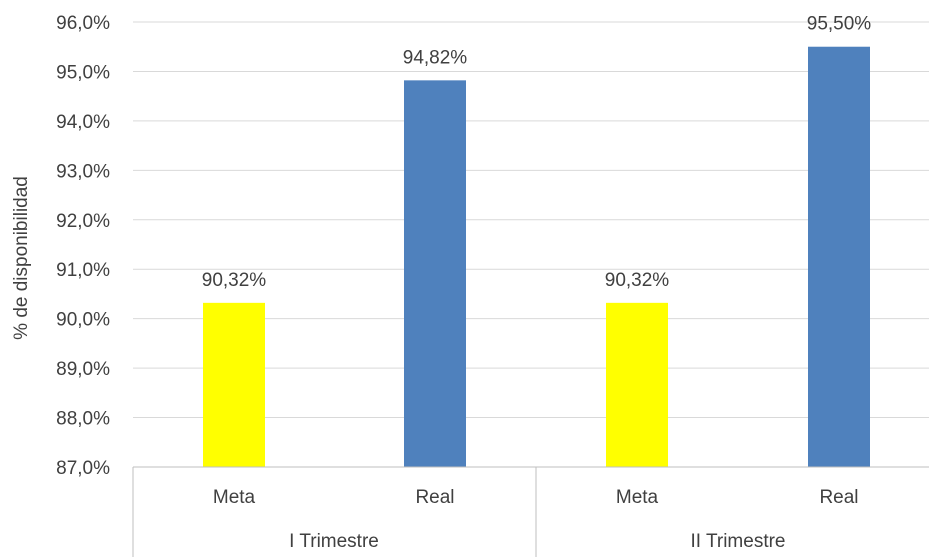  I want to click on y-tick-label: 92,0%, so click(83, 221).